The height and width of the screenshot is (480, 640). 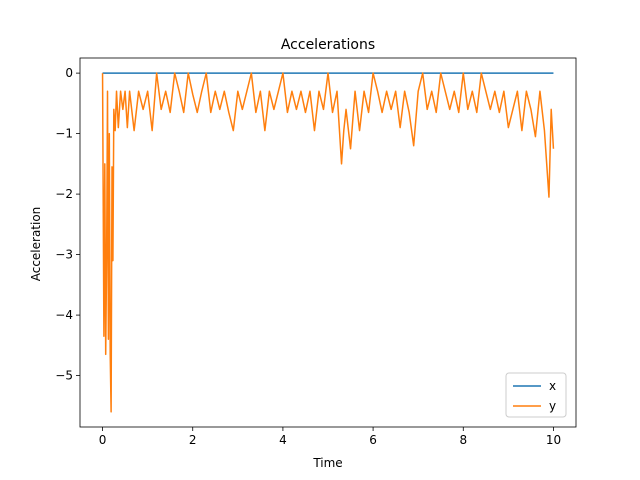 What do you see at coordinates (64, 376) in the screenshot?
I see `y-tick-label: −5` at bounding box center [64, 376].